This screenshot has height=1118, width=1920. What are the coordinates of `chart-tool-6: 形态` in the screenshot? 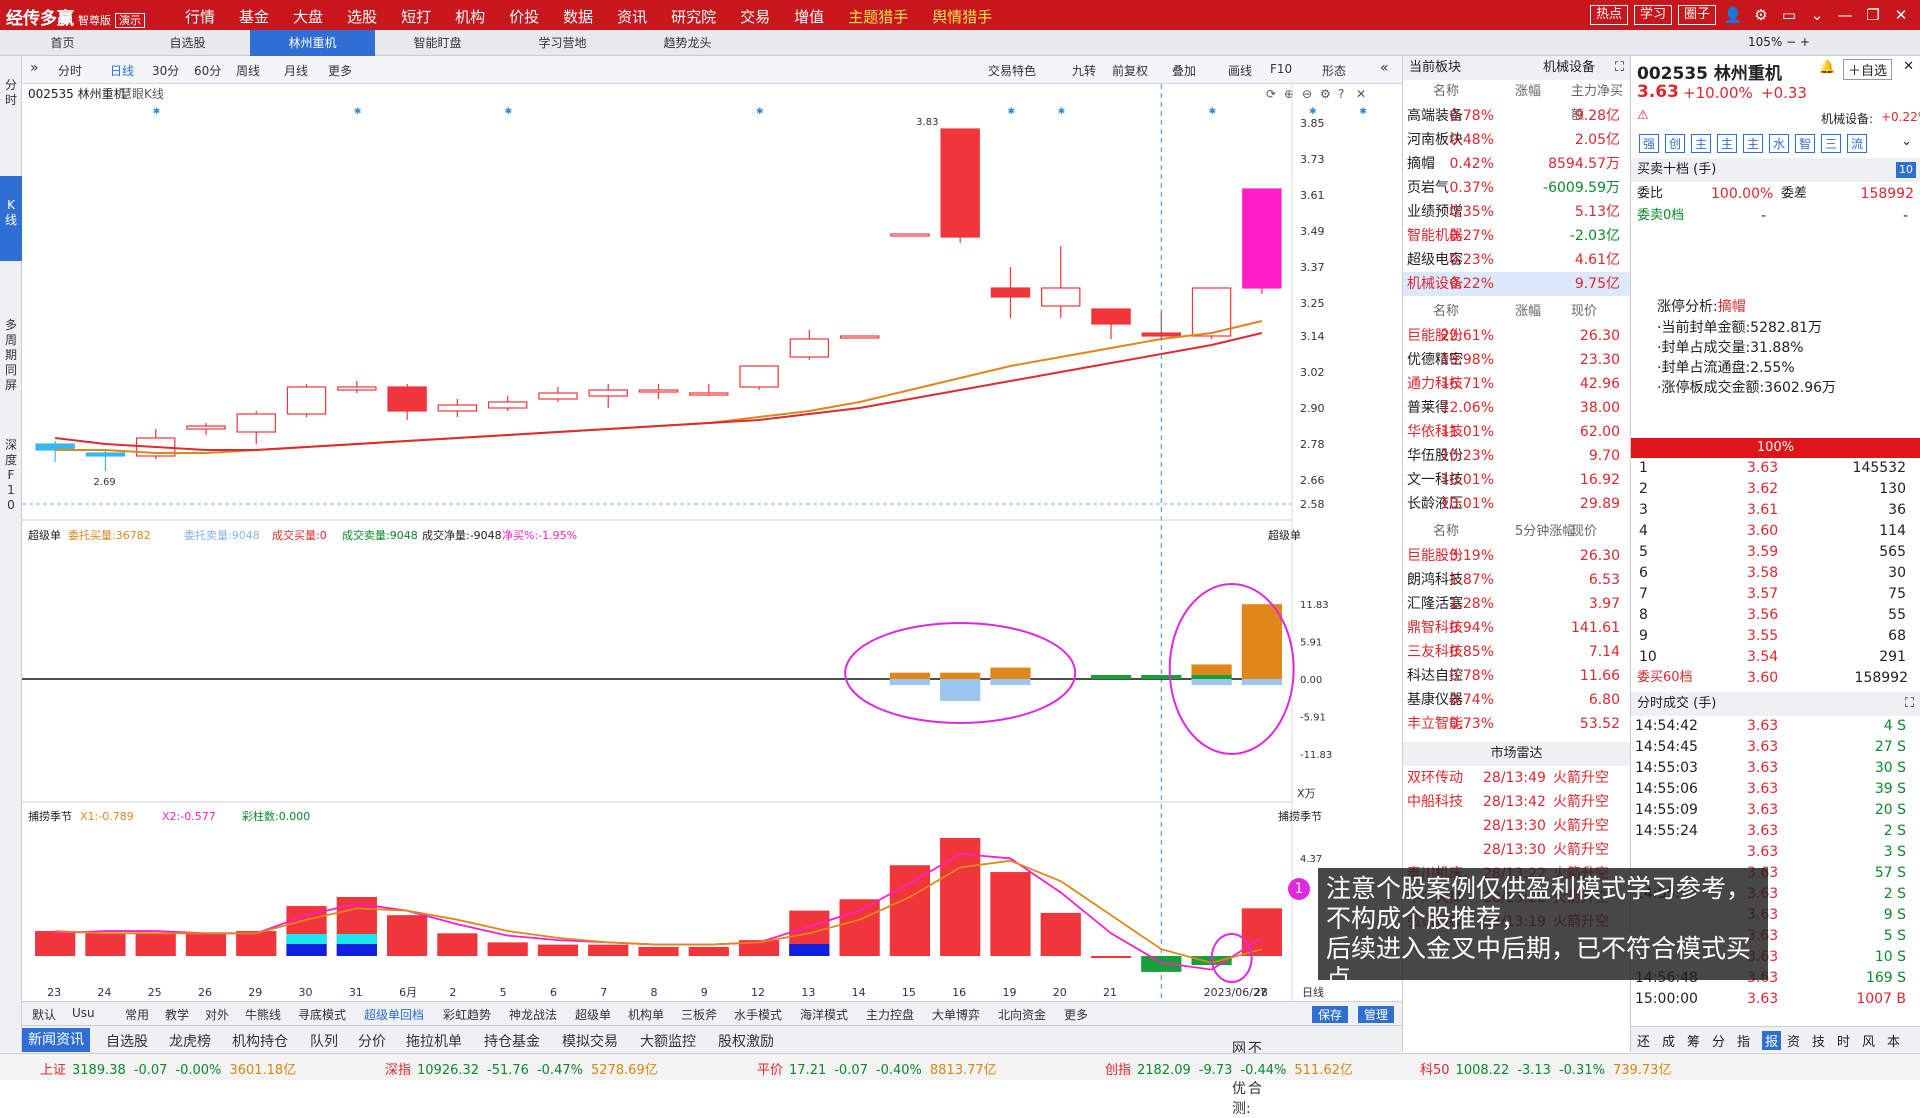 It's located at (1334, 71).